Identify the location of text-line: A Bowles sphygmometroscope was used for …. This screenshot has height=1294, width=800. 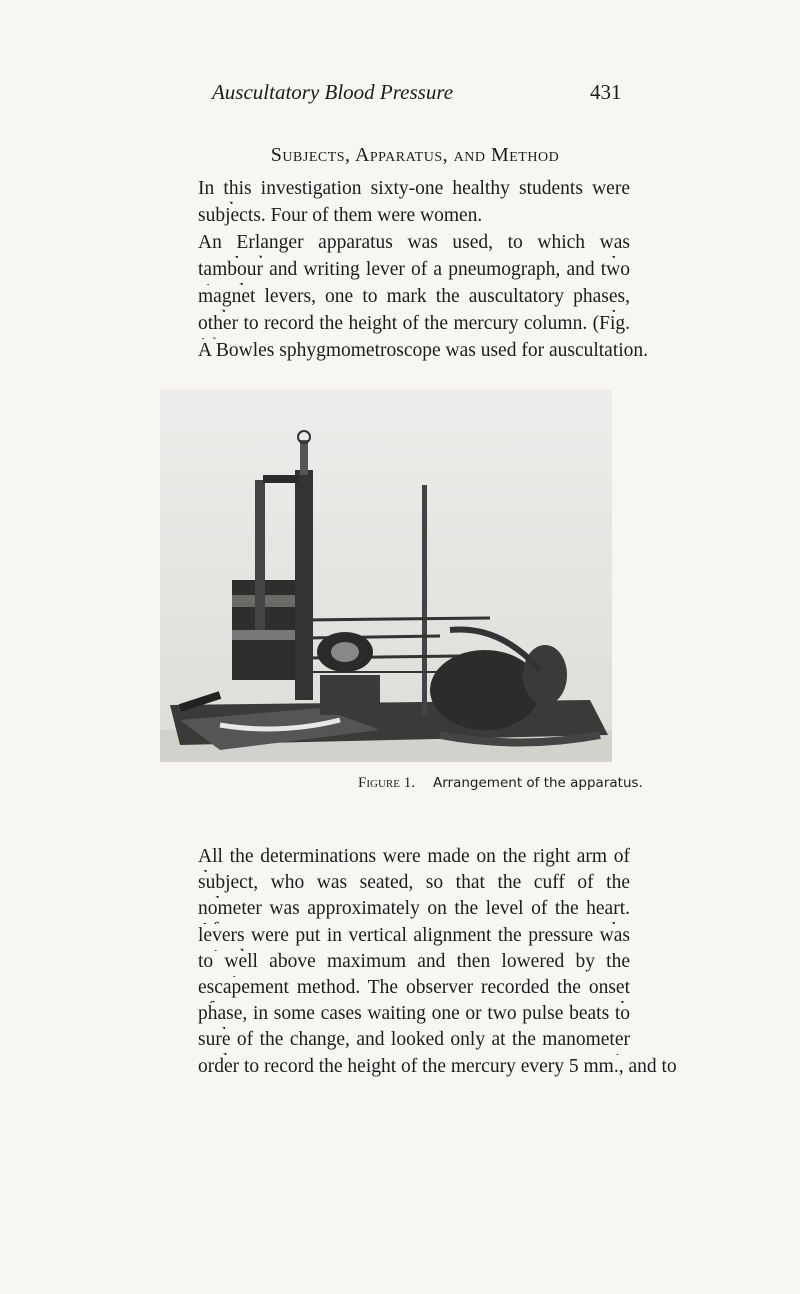
(423, 350).